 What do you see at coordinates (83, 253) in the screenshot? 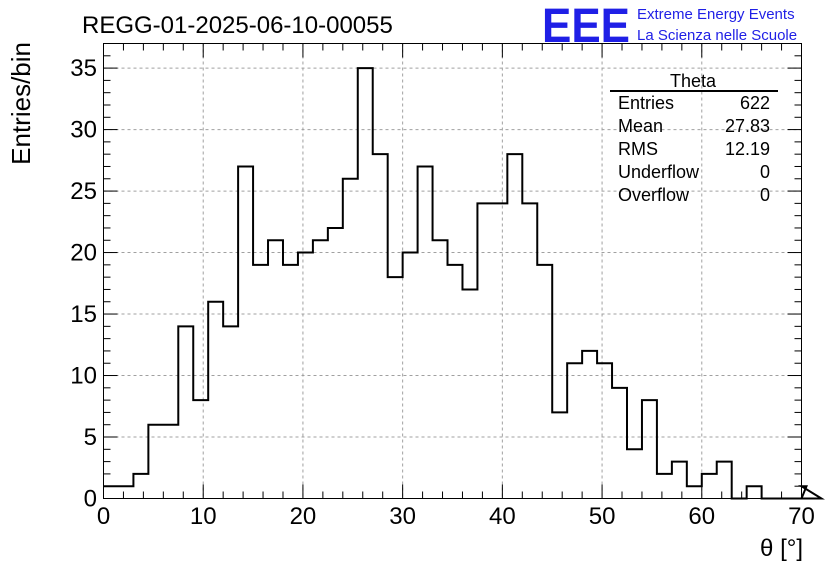
I see `y-tick-label: 20` at bounding box center [83, 253].